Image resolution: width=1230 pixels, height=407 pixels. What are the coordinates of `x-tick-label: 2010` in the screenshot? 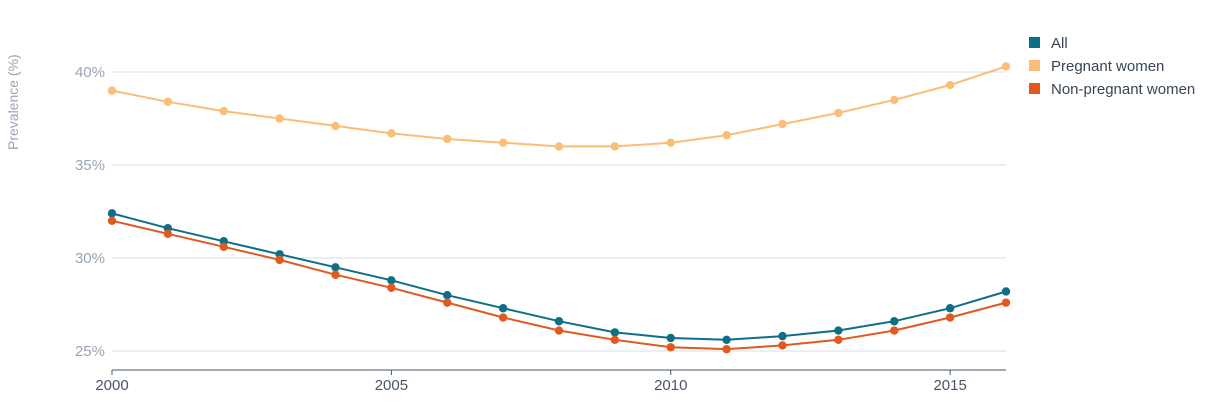 It's located at (670, 385).